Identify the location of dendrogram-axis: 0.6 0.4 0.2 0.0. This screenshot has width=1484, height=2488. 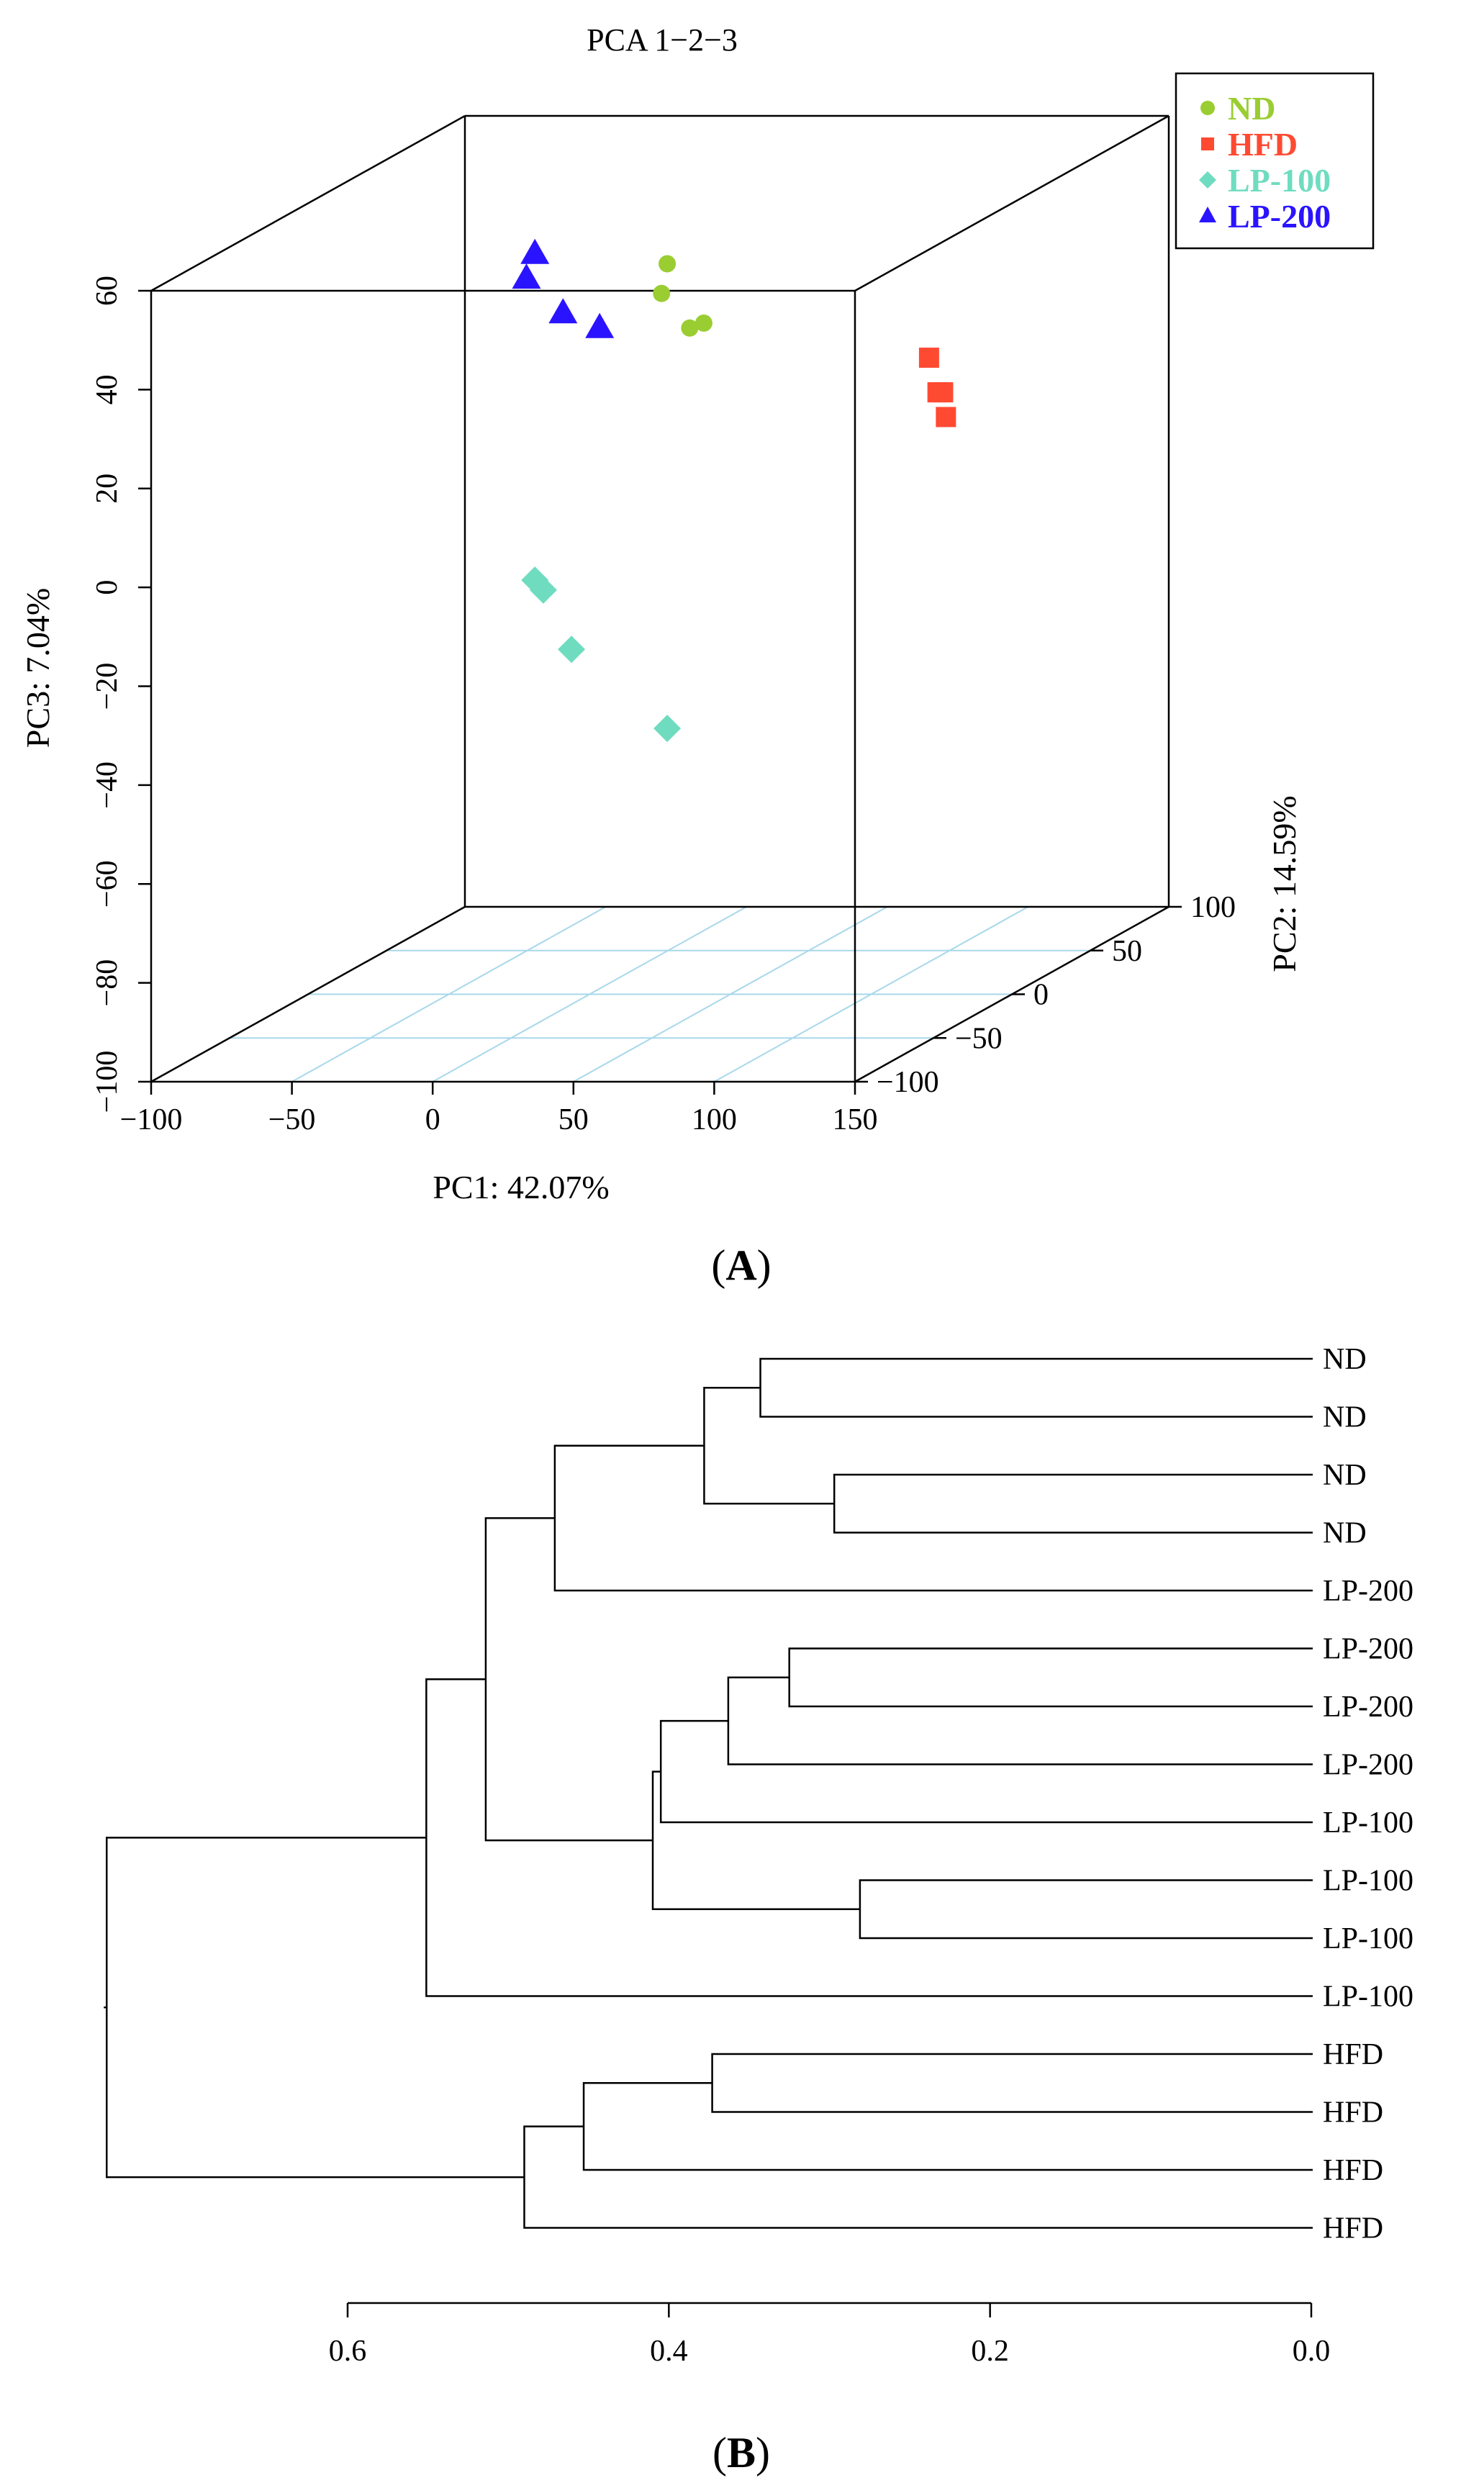
(830, 2335).